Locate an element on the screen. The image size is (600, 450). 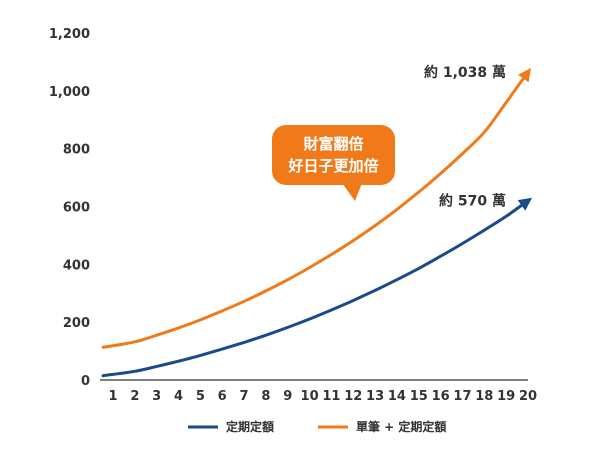
y-tick-label: 1,200 is located at coordinates (69, 34).